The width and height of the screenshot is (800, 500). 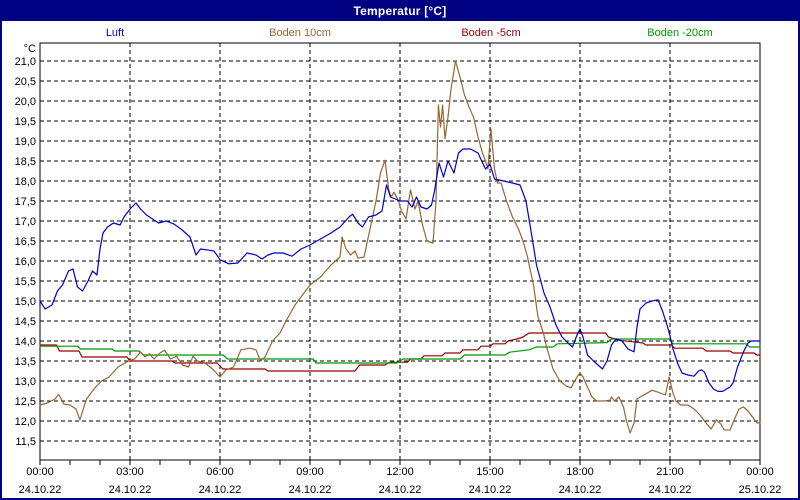 I want to click on x-axis-time-label: 03:00, so click(x=130, y=472).